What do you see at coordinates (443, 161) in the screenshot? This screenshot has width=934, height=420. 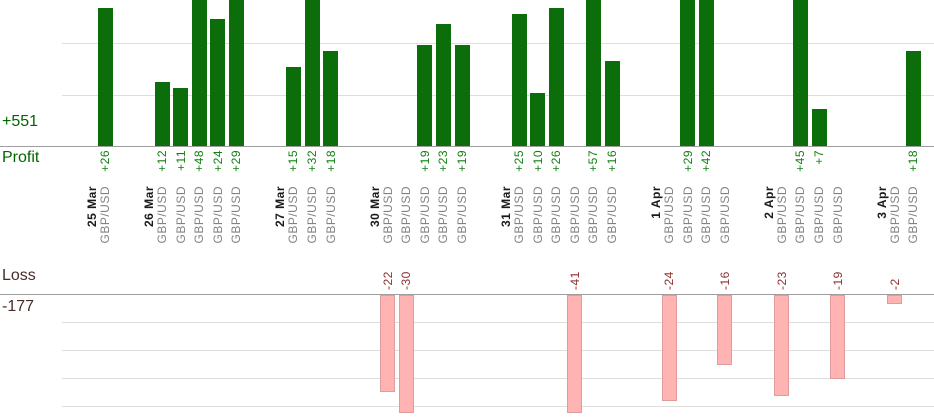 I see `trade-profit-value: +23` at bounding box center [443, 161].